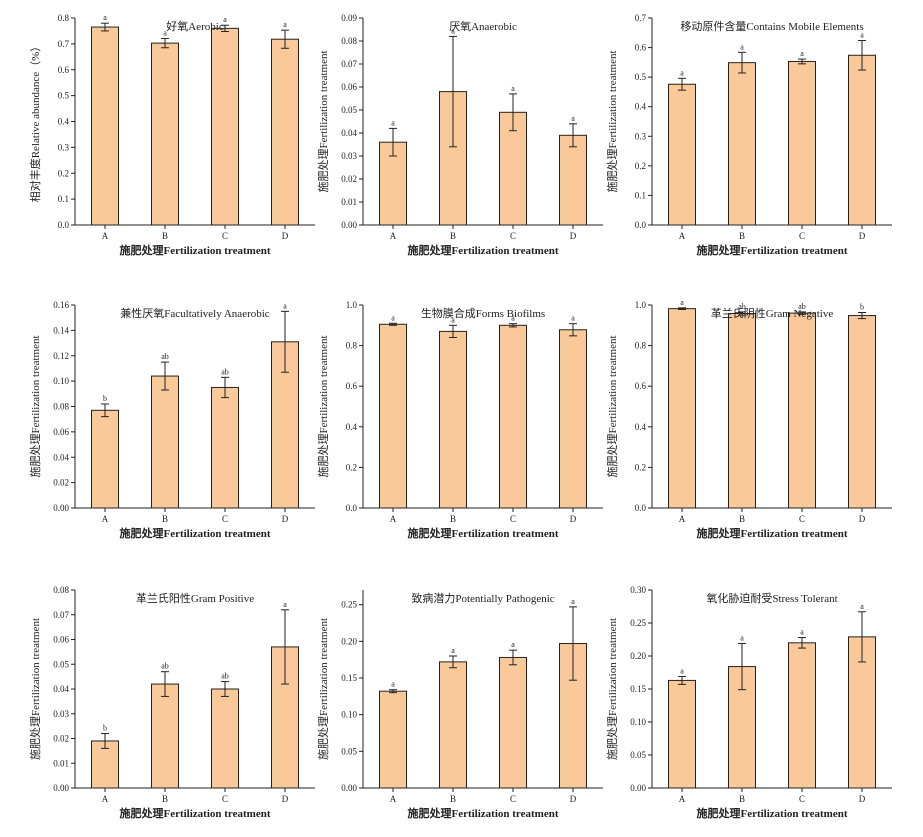 This screenshot has height=837, width=923. Describe the element at coordinates (195, 26) in the screenshot. I see `chart-title: 好氧Aerobic` at that location.